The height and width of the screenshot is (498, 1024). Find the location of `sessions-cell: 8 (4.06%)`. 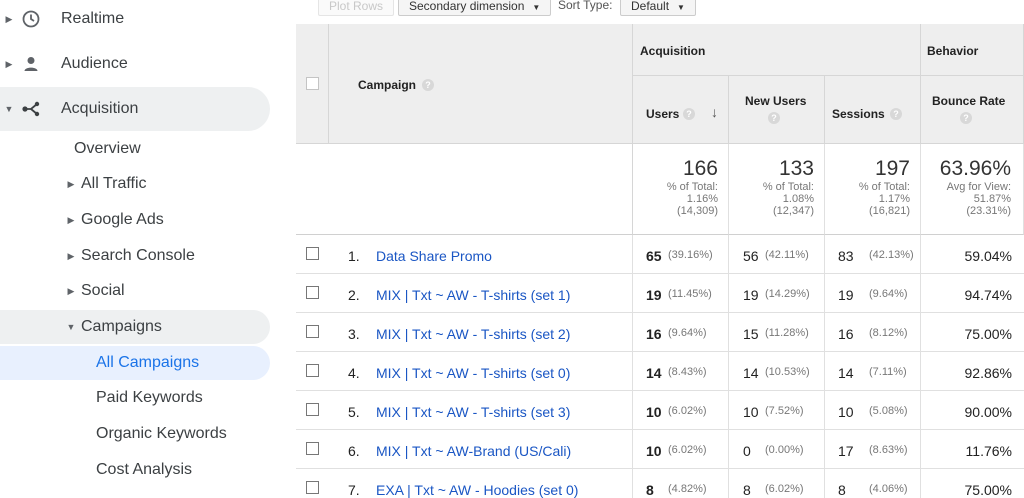

sessions-cell: 8 (4.06%) is located at coordinates (873, 483).